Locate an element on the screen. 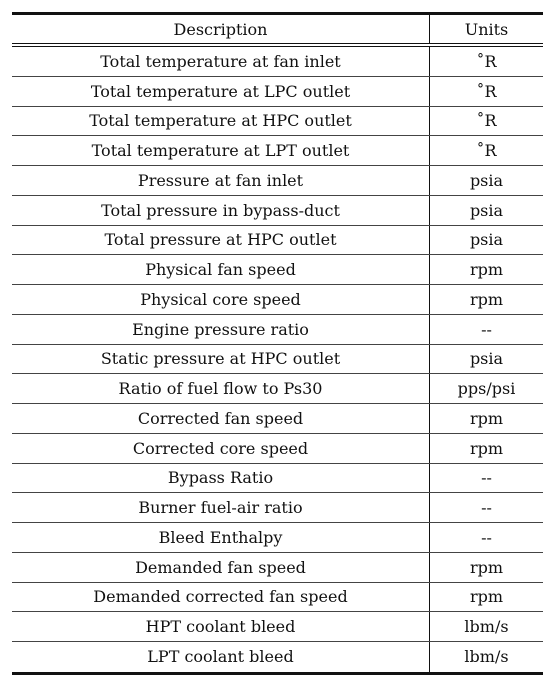  table-row: Static pressure at HPC outlet psia is located at coordinates (277, 359).